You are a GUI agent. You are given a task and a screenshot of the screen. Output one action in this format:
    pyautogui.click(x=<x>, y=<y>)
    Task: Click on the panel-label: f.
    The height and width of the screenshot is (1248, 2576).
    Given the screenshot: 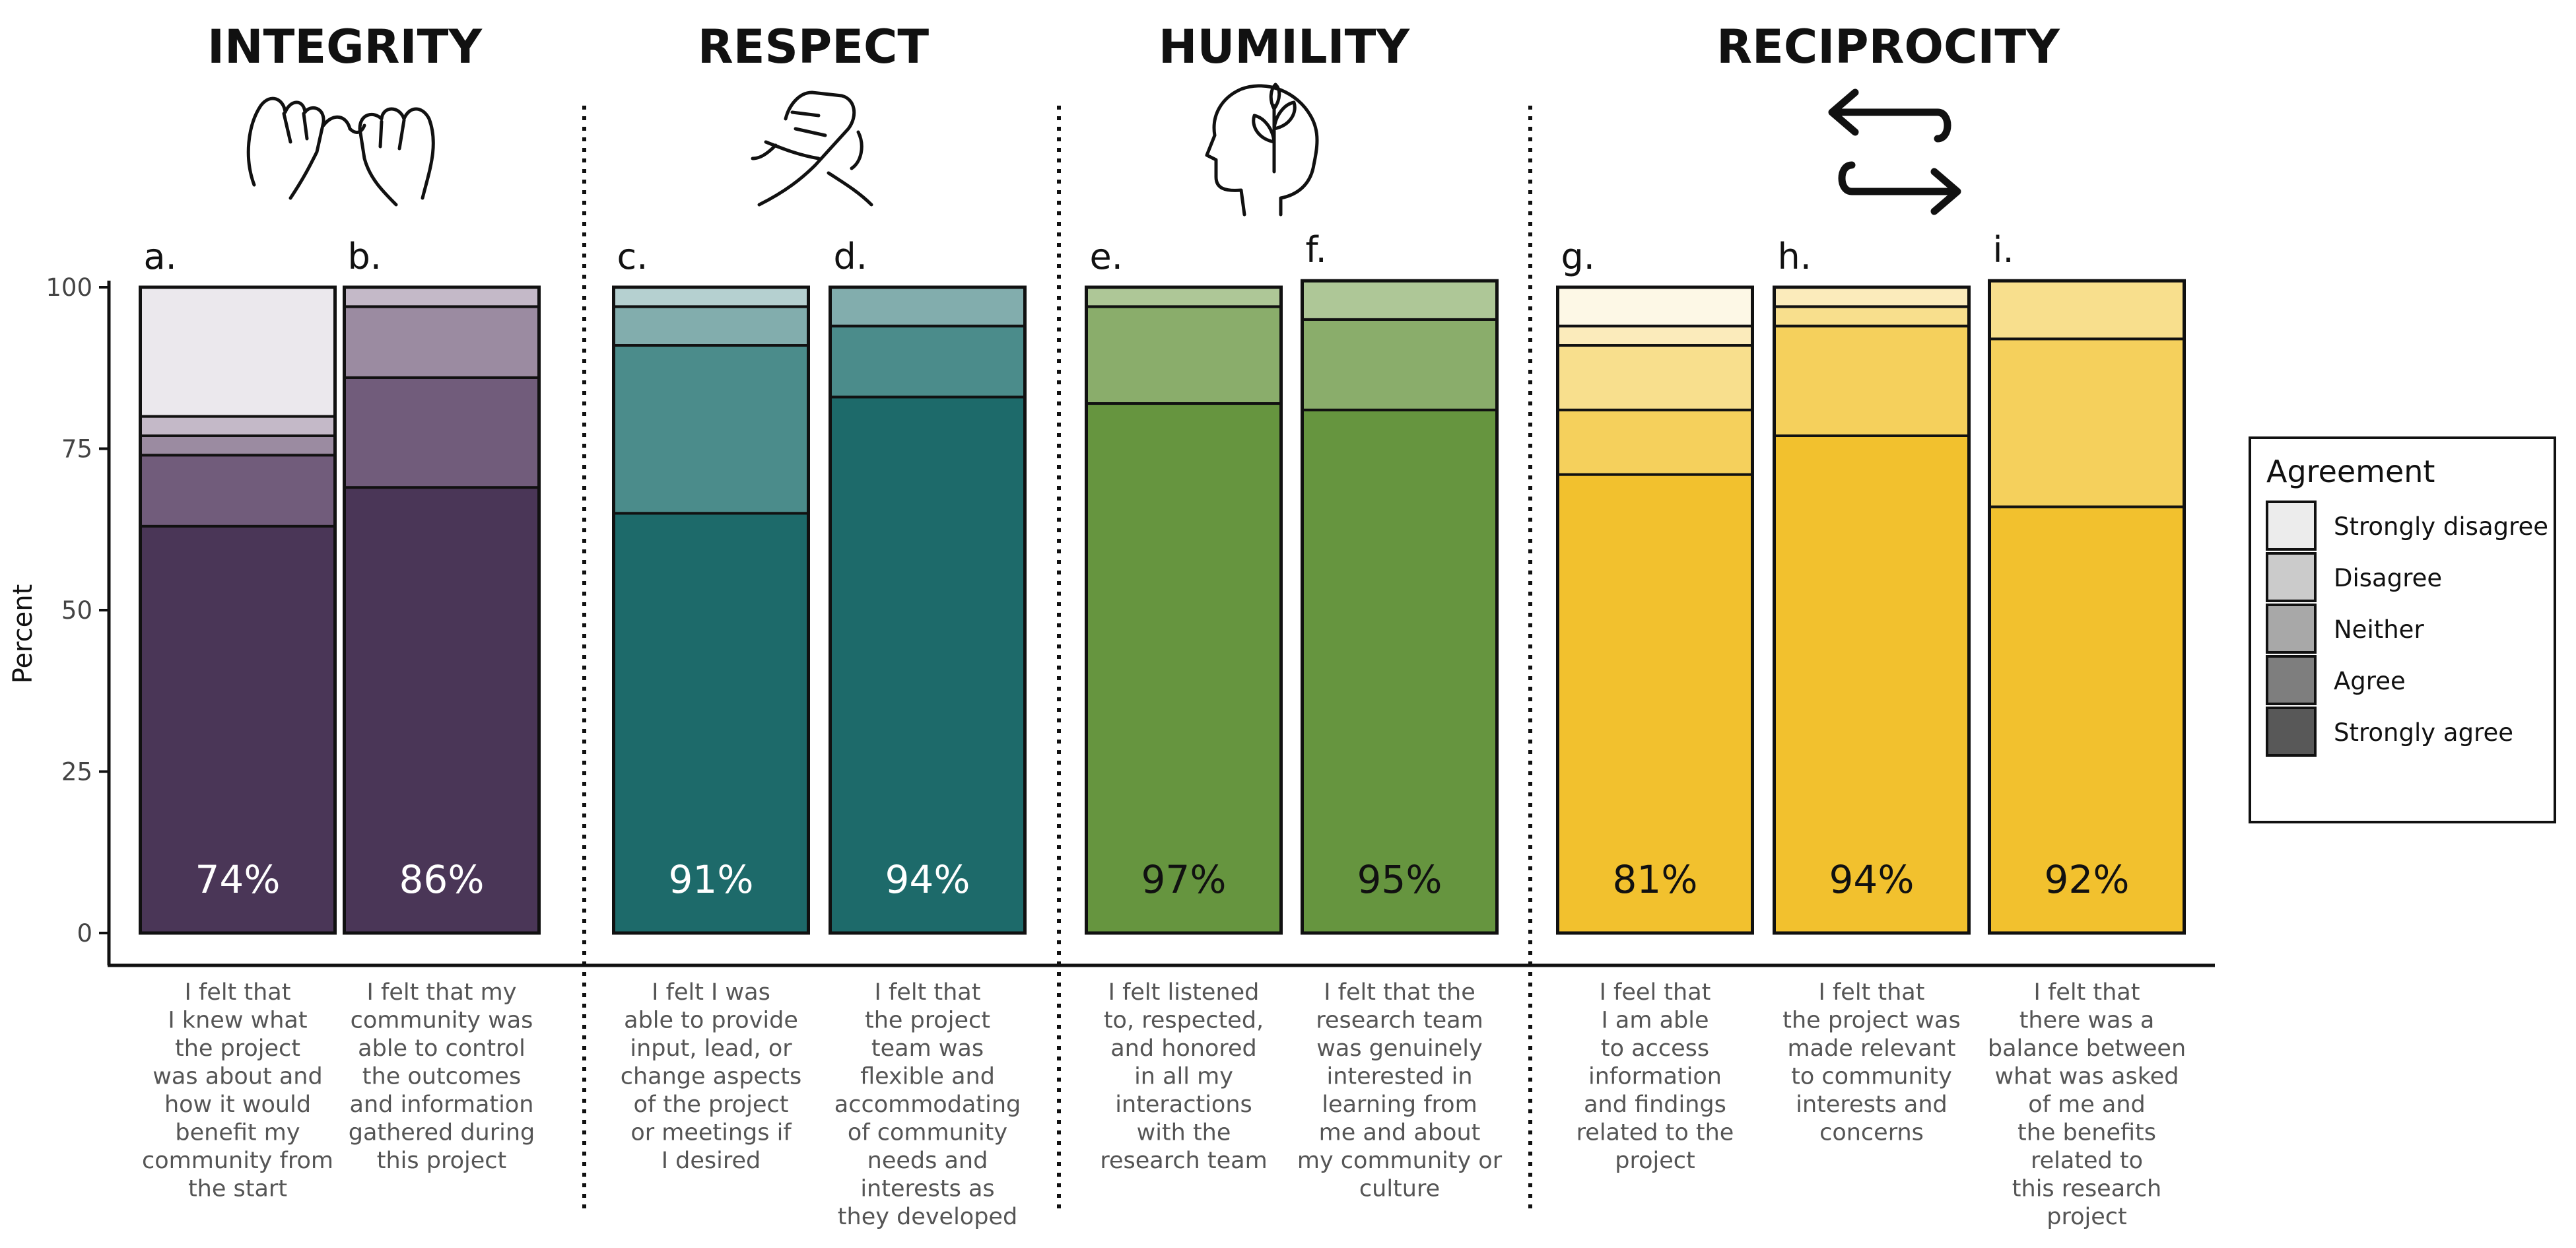 What is the action you would take?
    pyautogui.click(x=1316, y=250)
    